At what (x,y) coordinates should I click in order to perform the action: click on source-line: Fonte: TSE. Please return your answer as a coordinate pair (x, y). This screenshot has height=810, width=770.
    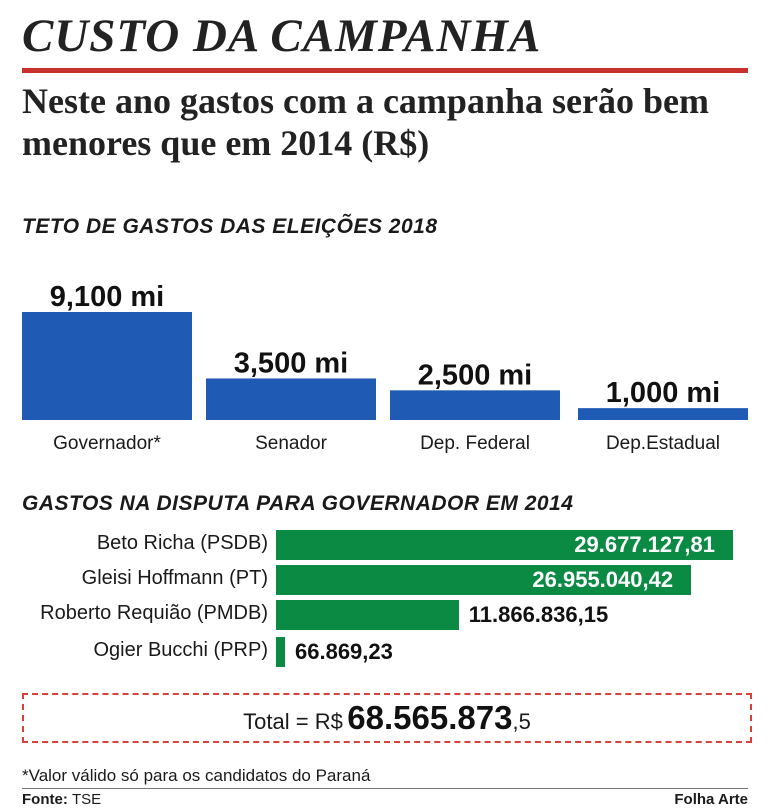
    Looking at the image, I should click on (61, 799).